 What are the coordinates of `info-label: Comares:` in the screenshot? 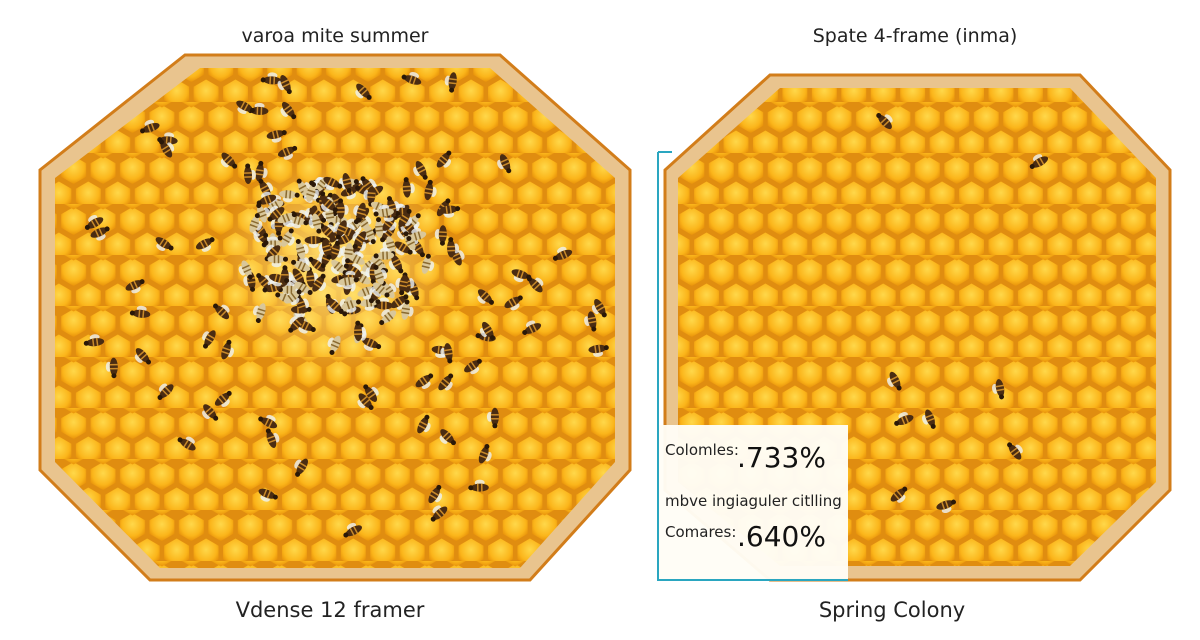 It's located at (700, 532).